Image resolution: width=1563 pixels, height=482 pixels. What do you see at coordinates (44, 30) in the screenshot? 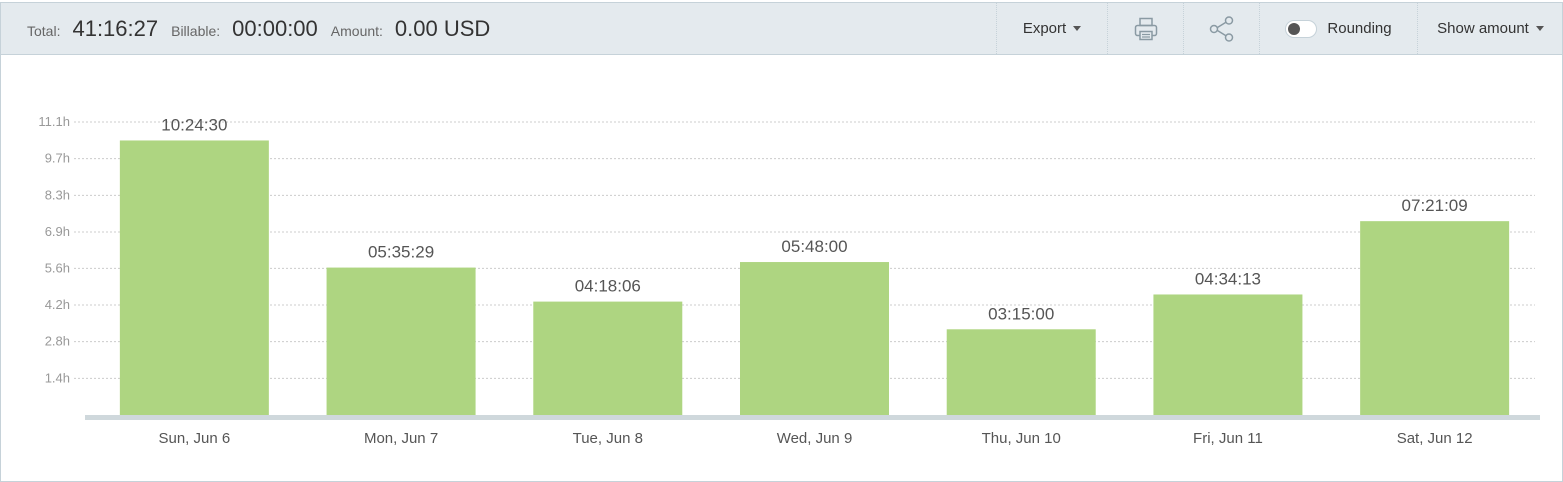
I see `total-label: Total:` at bounding box center [44, 30].